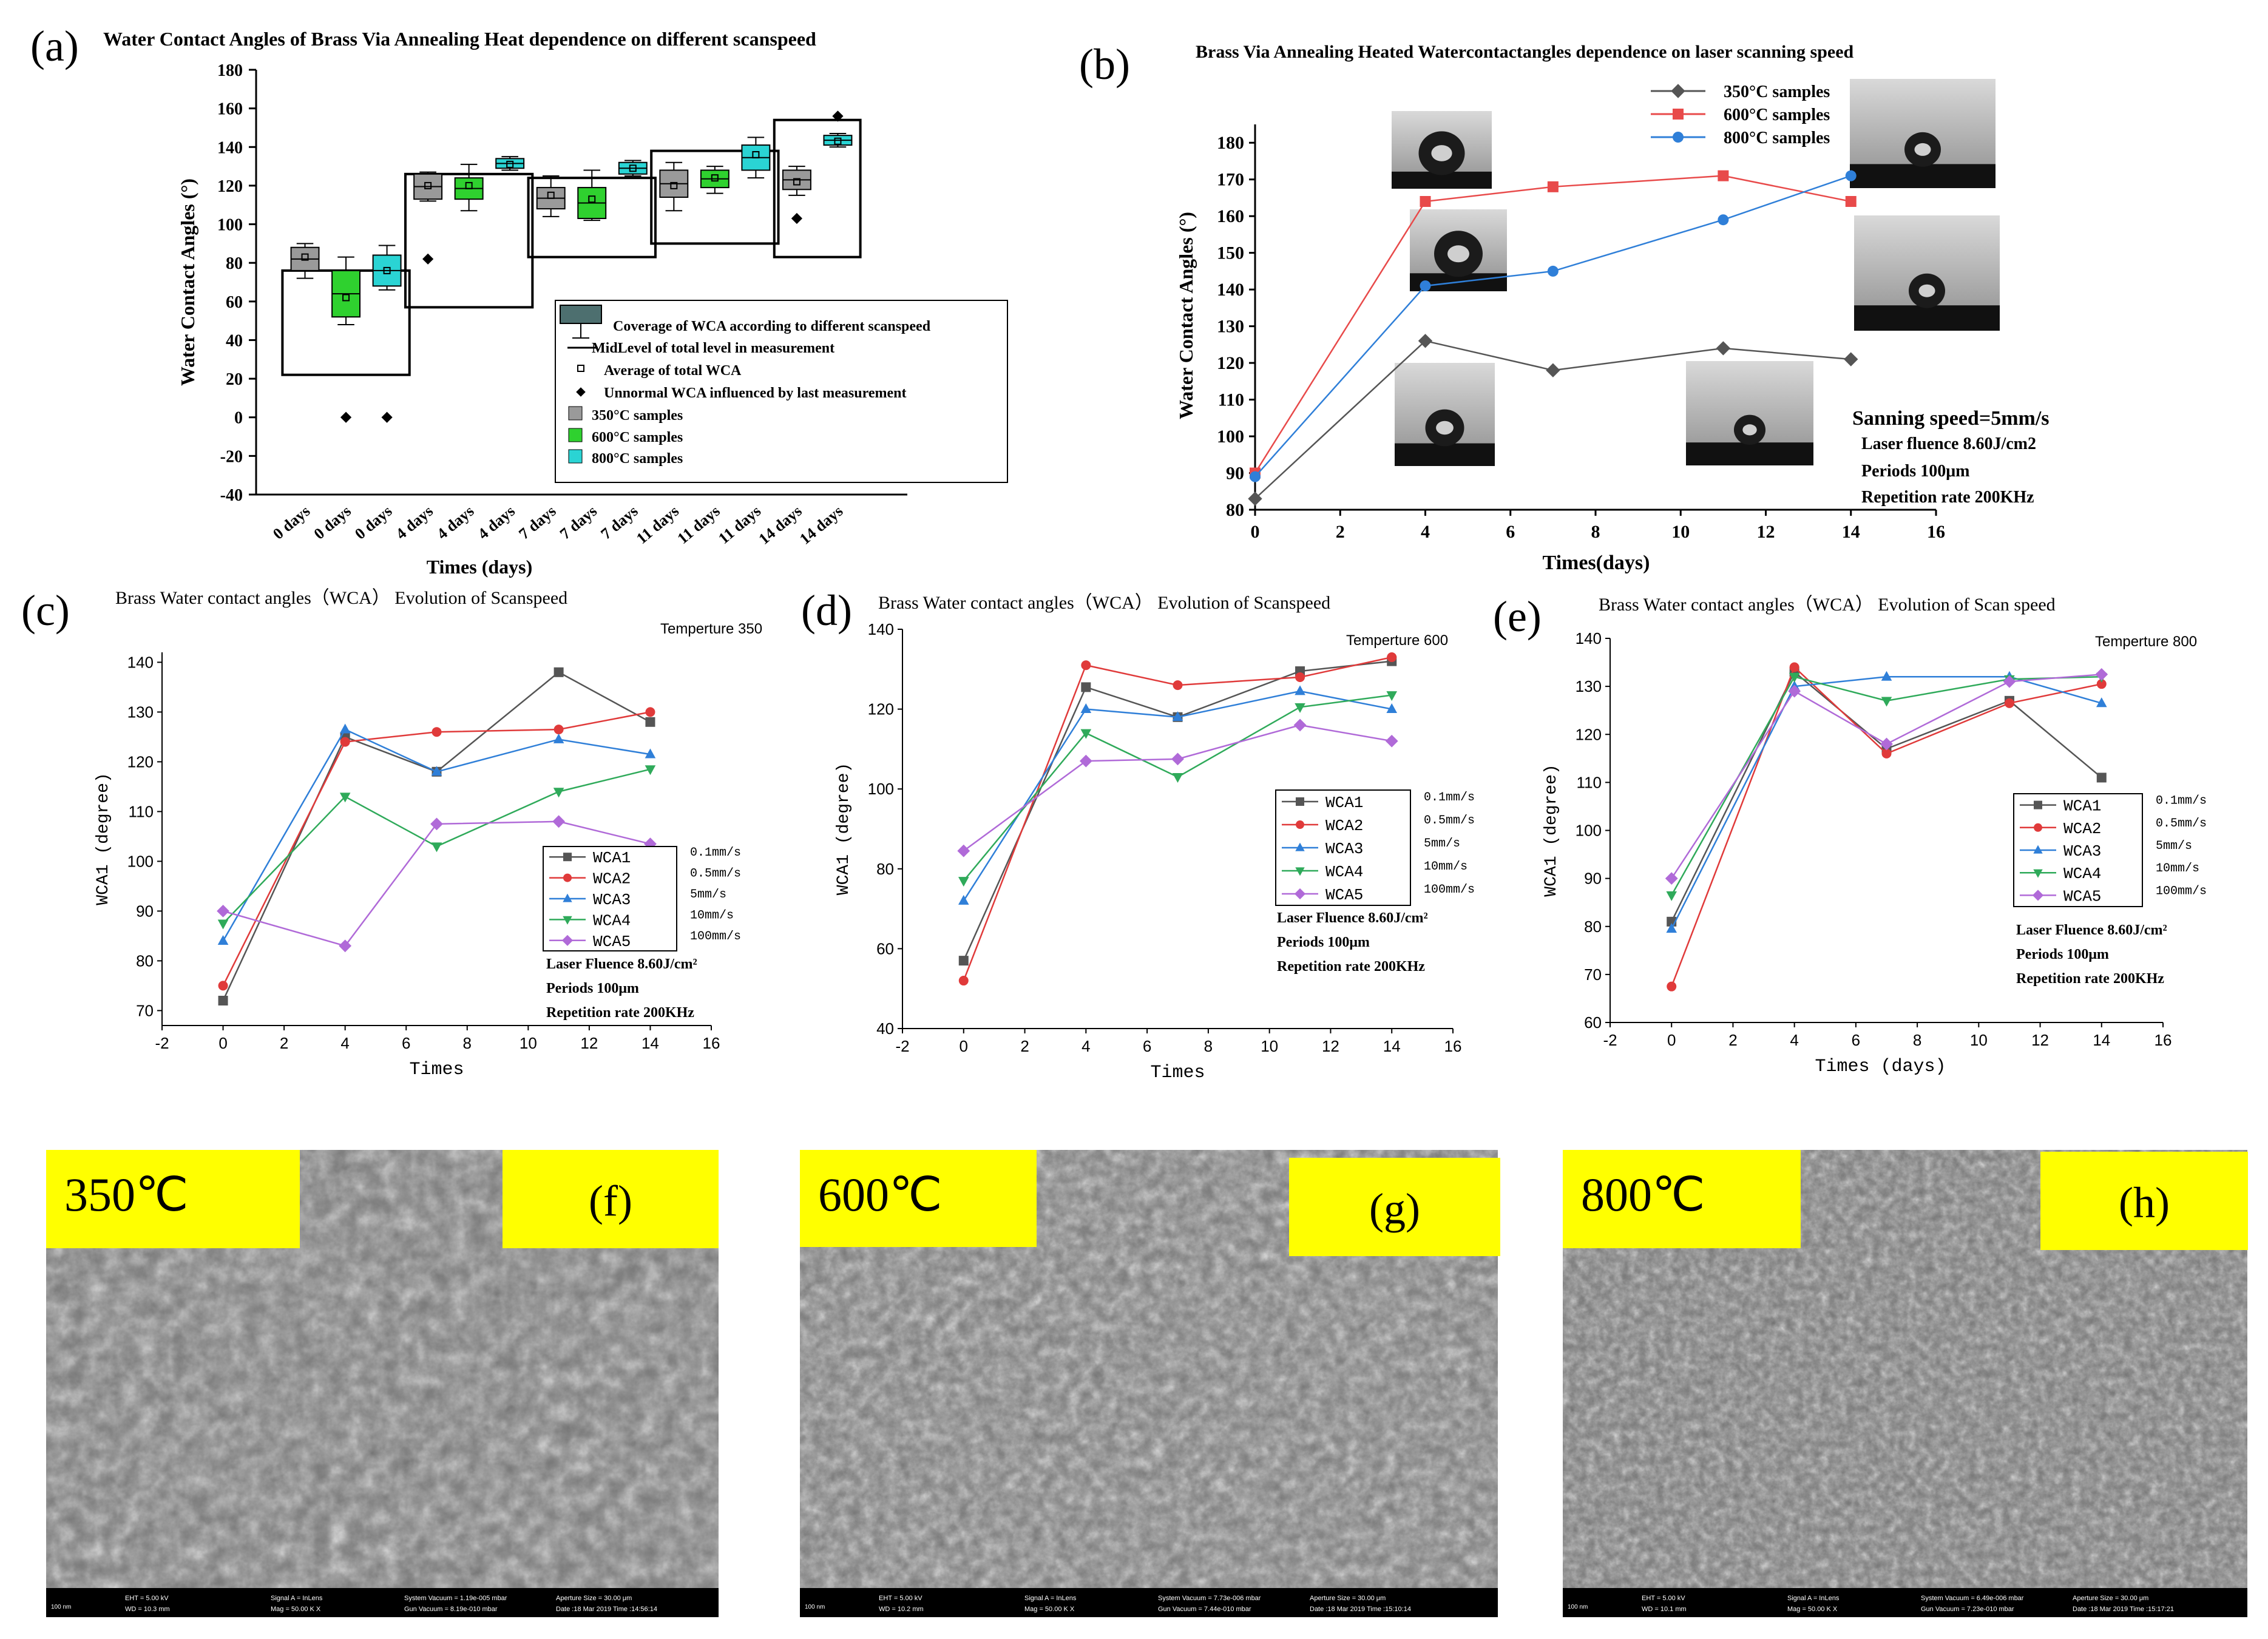 The width and height of the screenshot is (2268, 1639). I want to click on y-axis-label: Water Contact Angles (°), so click(1186, 315).